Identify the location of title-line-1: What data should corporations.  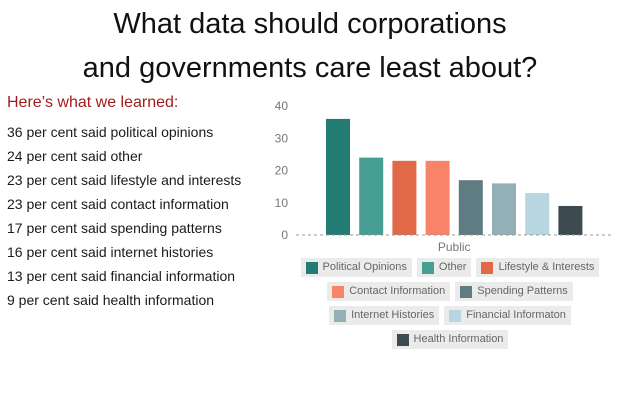
(310, 24).